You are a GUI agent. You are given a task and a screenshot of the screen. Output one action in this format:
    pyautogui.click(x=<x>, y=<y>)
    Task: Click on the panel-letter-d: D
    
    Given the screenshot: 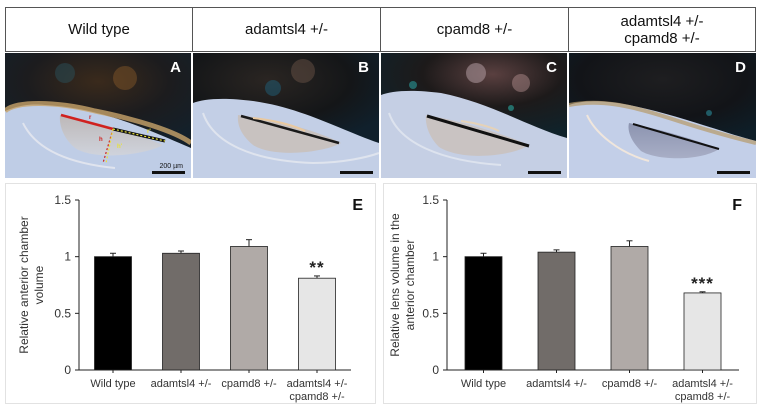 What is the action you would take?
    pyautogui.click(x=740, y=67)
    